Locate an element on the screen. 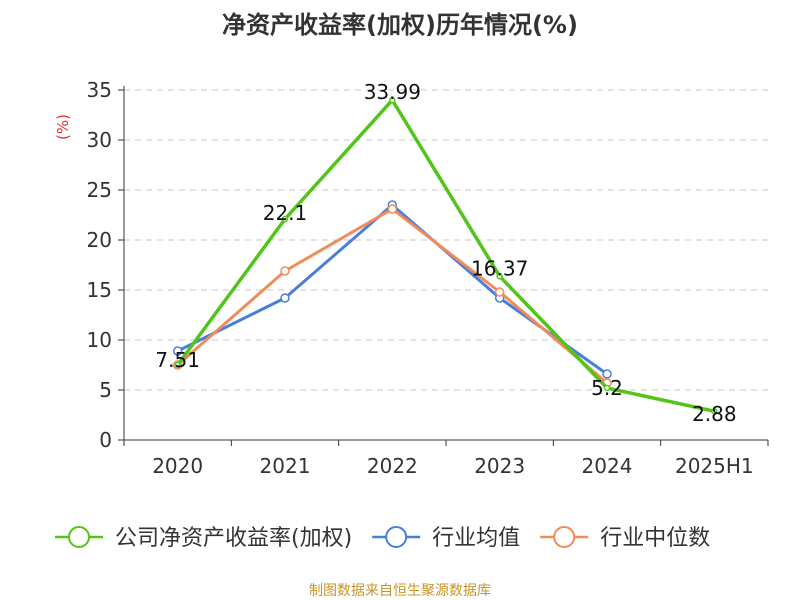 This screenshot has height=600, width=800. y-tick-label: 0 is located at coordinates (105, 440).